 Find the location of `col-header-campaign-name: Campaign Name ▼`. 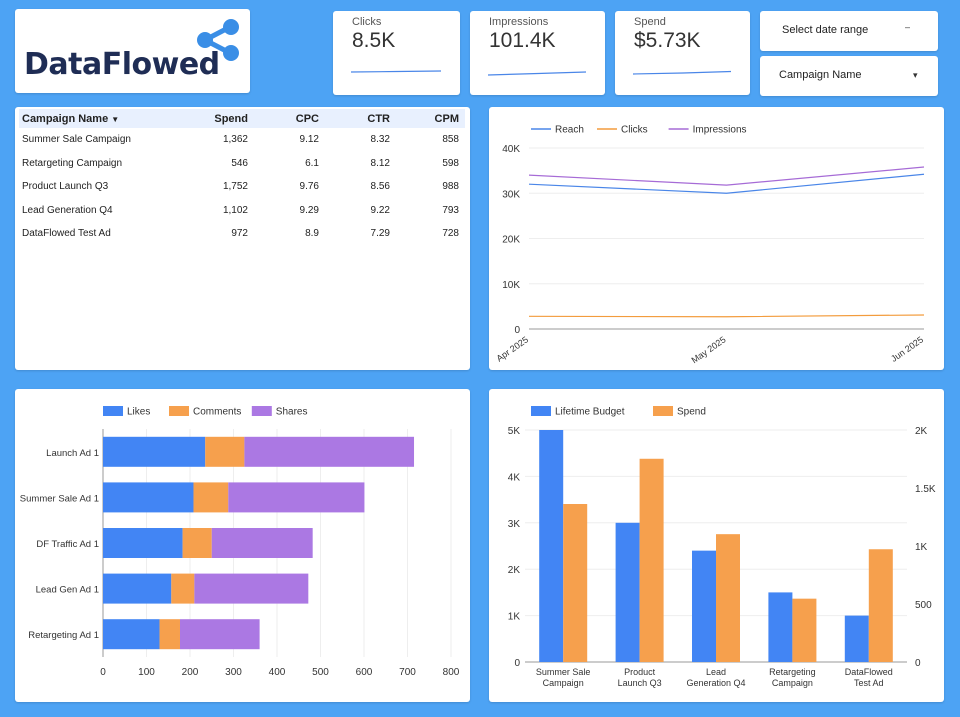

col-header-campaign-name: Campaign Name ▼ is located at coordinates (99, 118).